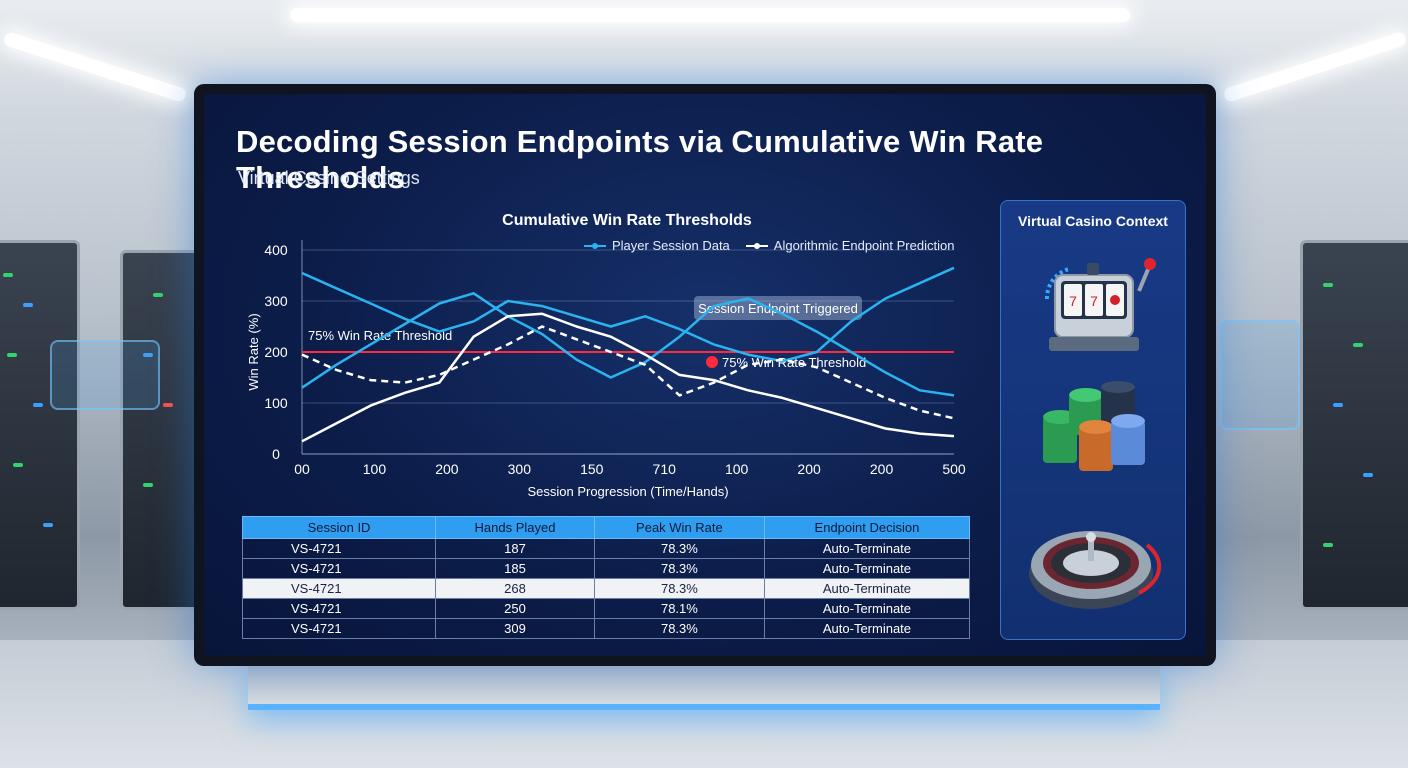 The height and width of the screenshot is (768, 1408). Describe the element at coordinates (712, 362) in the screenshot. I see `alert-icon` at that location.